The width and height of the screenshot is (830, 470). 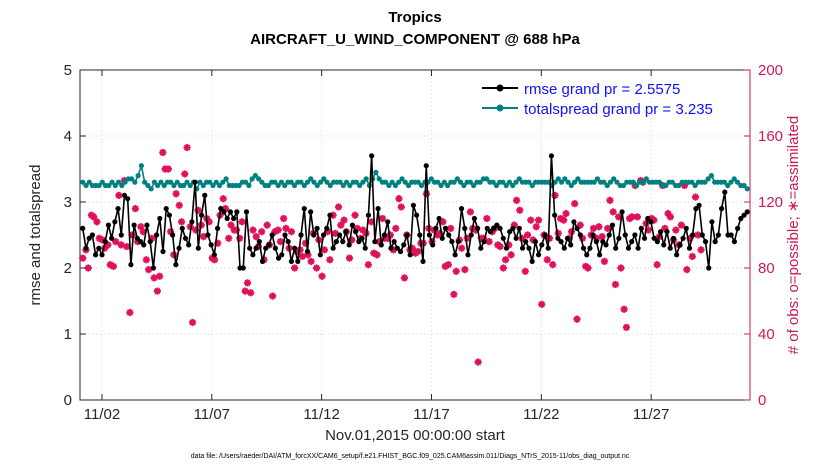 What do you see at coordinates (770, 136) in the screenshot?
I see `y-right-tick-label: 160` at bounding box center [770, 136].